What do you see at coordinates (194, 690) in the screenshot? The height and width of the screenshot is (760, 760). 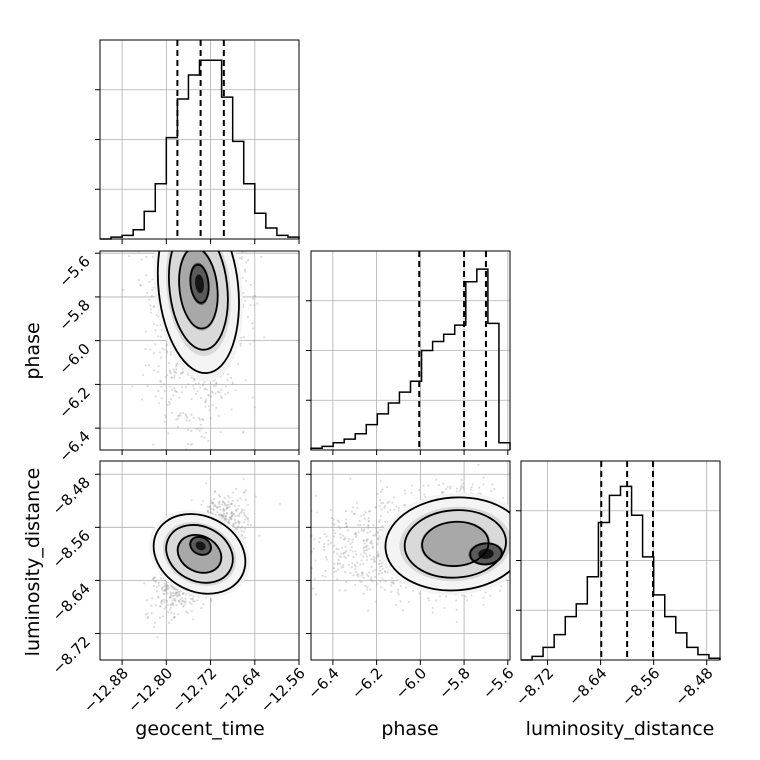 I see `x-tick-label: −12.72` at bounding box center [194, 690].